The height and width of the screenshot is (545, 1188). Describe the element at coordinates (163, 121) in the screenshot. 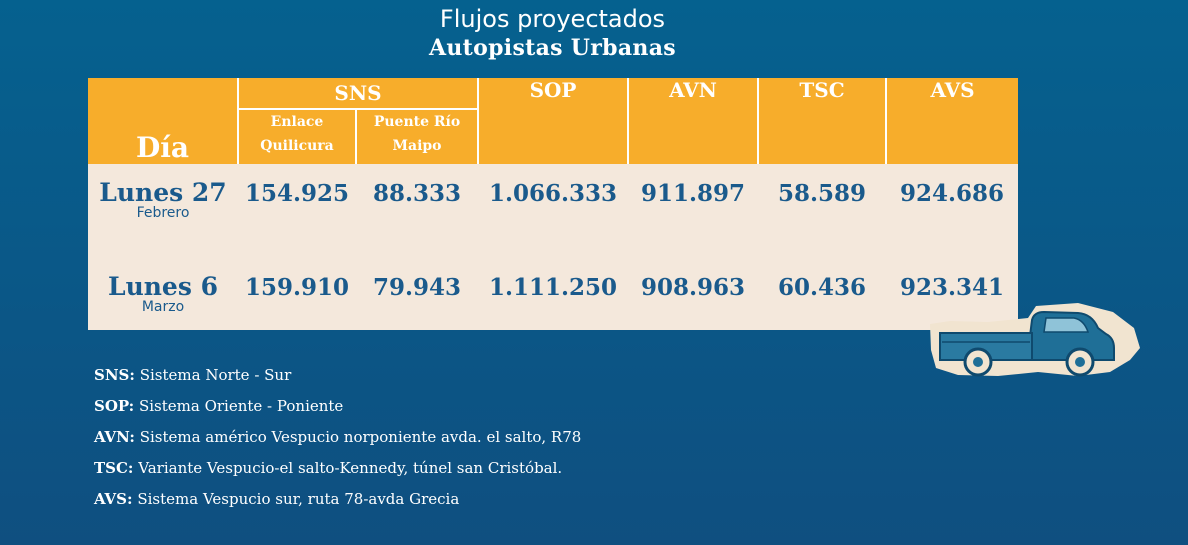

I see `day-header: Día` at that location.